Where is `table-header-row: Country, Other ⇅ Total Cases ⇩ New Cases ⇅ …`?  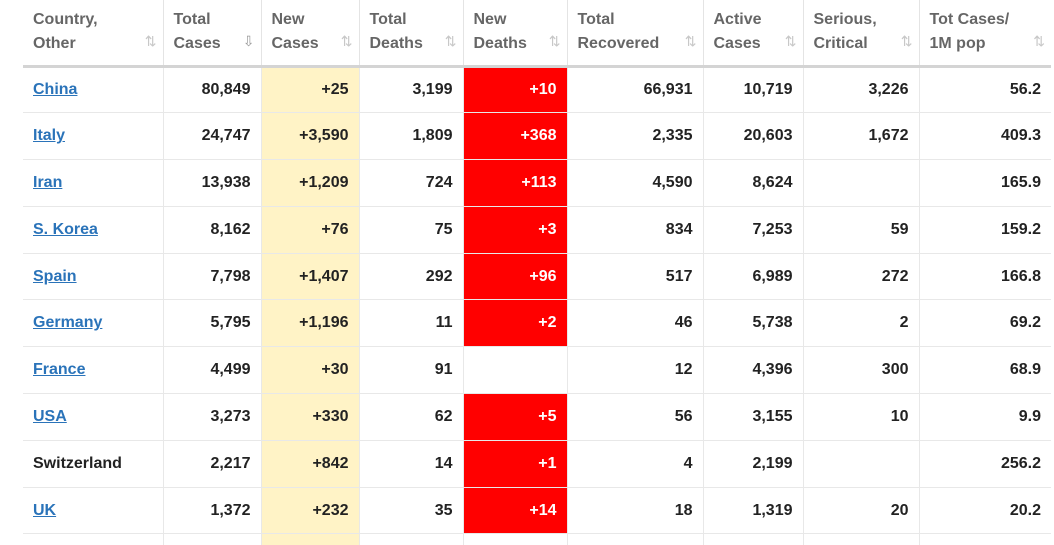 table-header-row: Country, Other ⇅ Total Cases ⇩ New Cases ⇅ … is located at coordinates (537, 34).